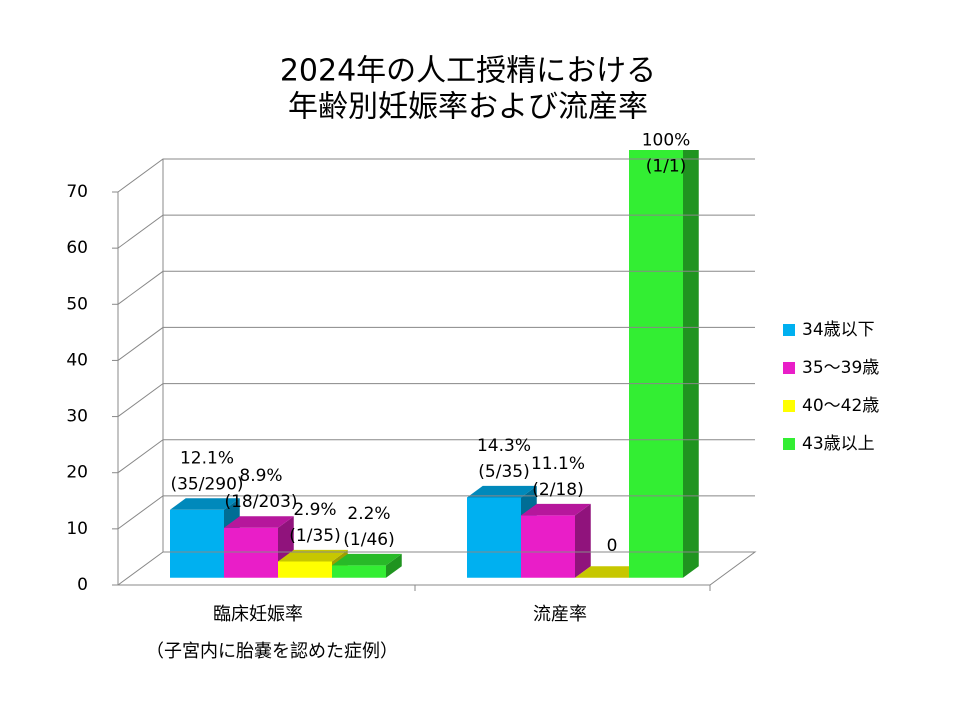 The width and height of the screenshot is (960, 720). What do you see at coordinates (840, 406) in the screenshot?
I see `legend-label: 40～42歳` at bounding box center [840, 406].